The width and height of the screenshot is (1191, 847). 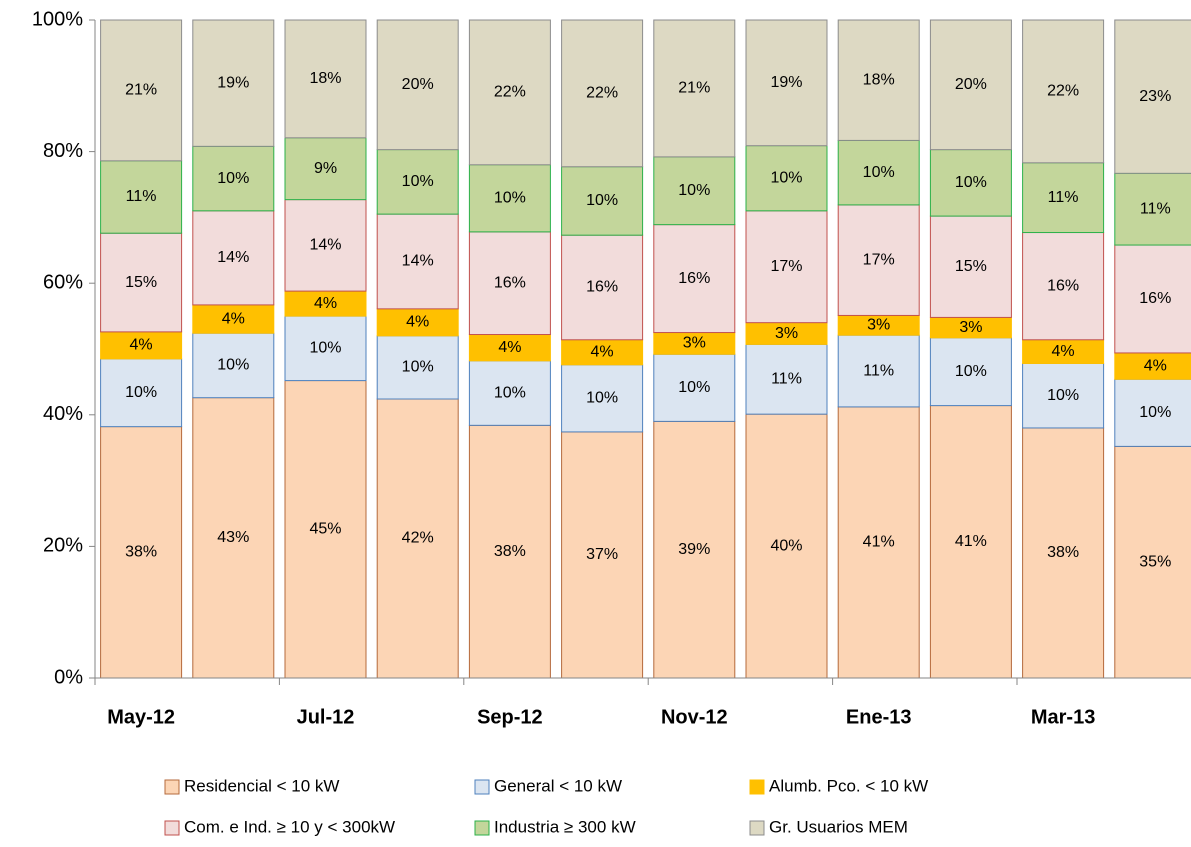 I want to click on y-tick-label: 0%, so click(x=68, y=677).